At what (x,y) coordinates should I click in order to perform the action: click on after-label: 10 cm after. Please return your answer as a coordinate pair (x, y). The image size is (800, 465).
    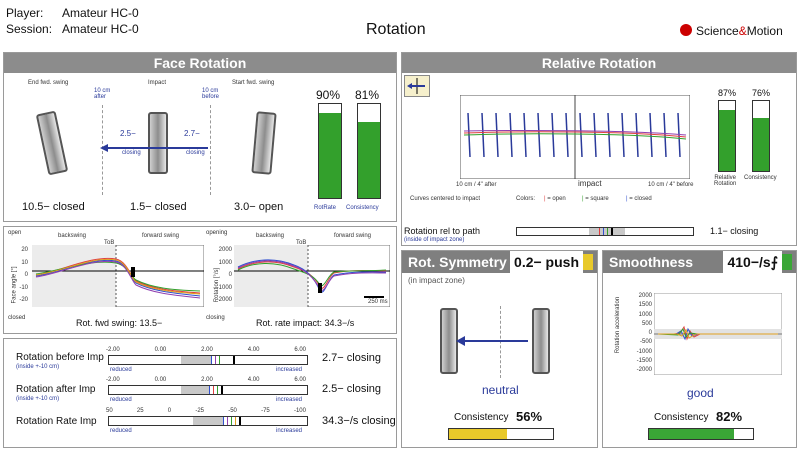
    Looking at the image, I should click on (102, 94).